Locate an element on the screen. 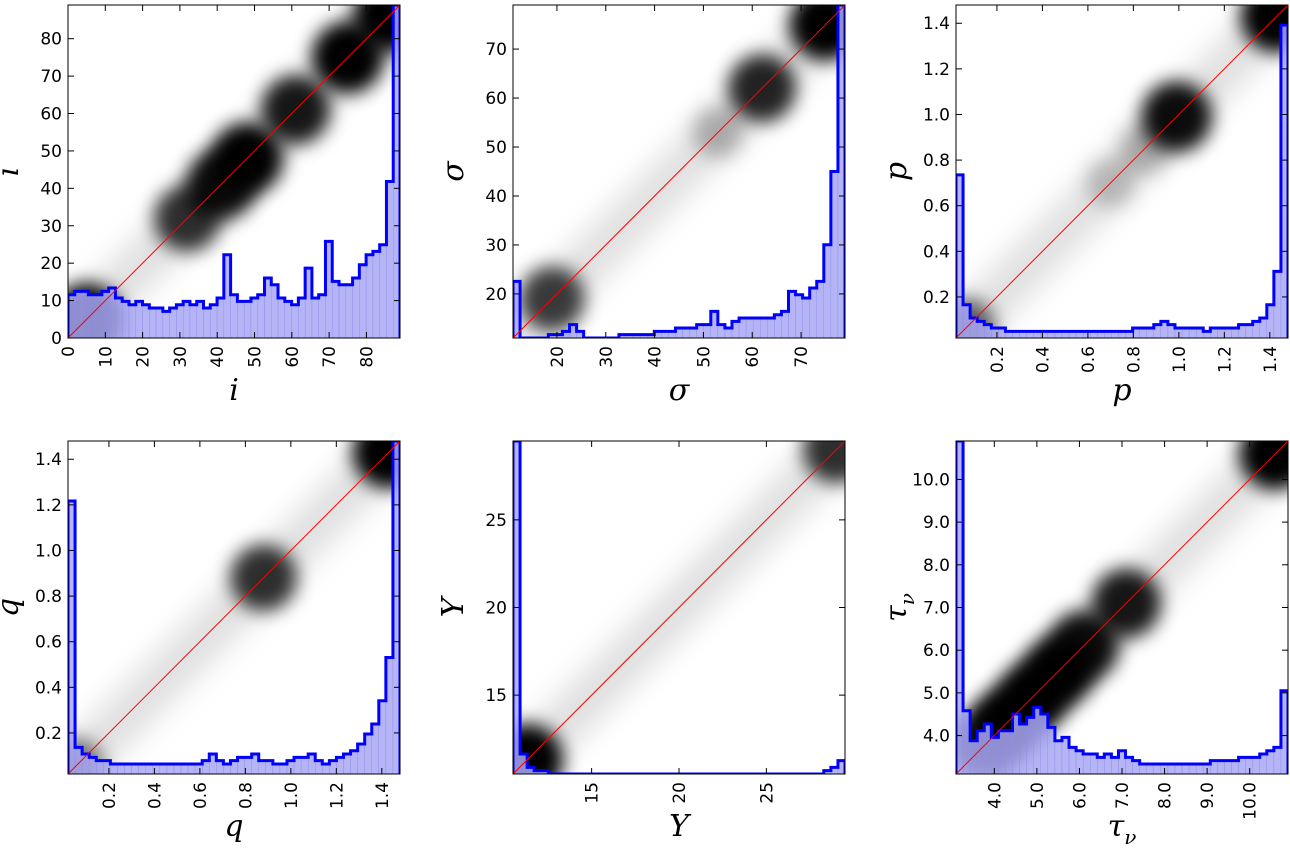  x-axis-label: i is located at coordinates (234, 390).